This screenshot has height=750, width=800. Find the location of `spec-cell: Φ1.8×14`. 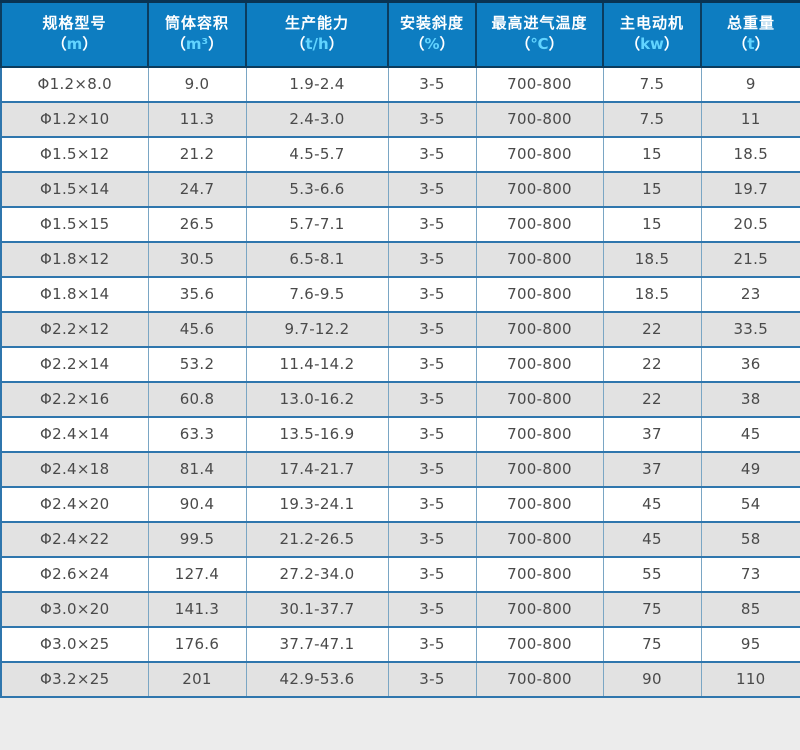

spec-cell: Φ1.8×14 is located at coordinates (74, 294).